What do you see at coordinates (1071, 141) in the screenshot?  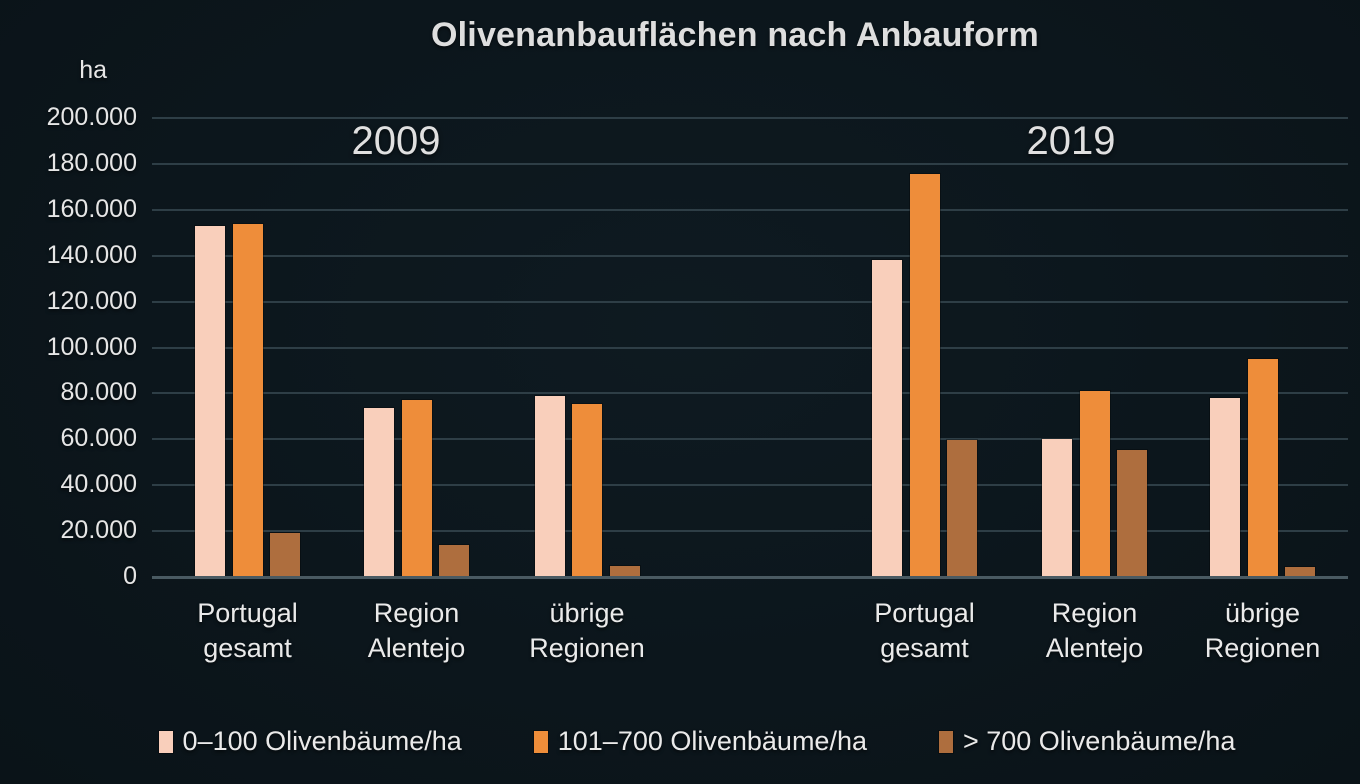 I see `panel-label-2019: 2019` at bounding box center [1071, 141].